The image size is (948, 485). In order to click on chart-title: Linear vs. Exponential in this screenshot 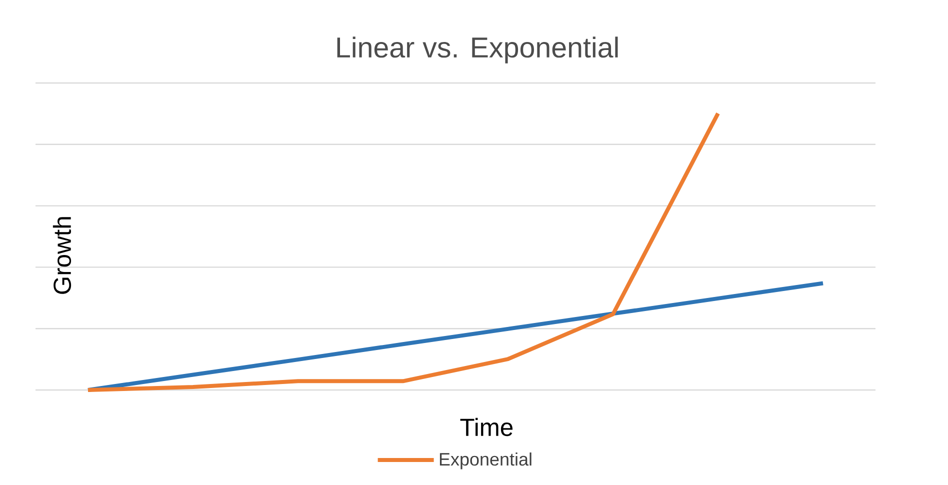, I will do `click(477, 50)`.